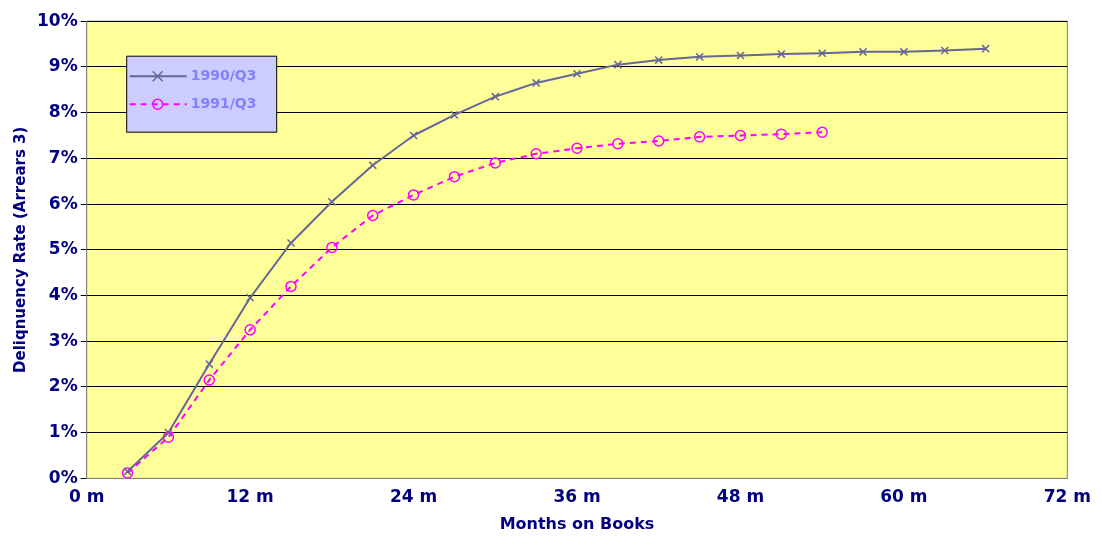 The width and height of the screenshot is (1102, 546). What do you see at coordinates (57, 19) in the screenshot?
I see `y-tick-label: 10%` at bounding box center [57, 19].